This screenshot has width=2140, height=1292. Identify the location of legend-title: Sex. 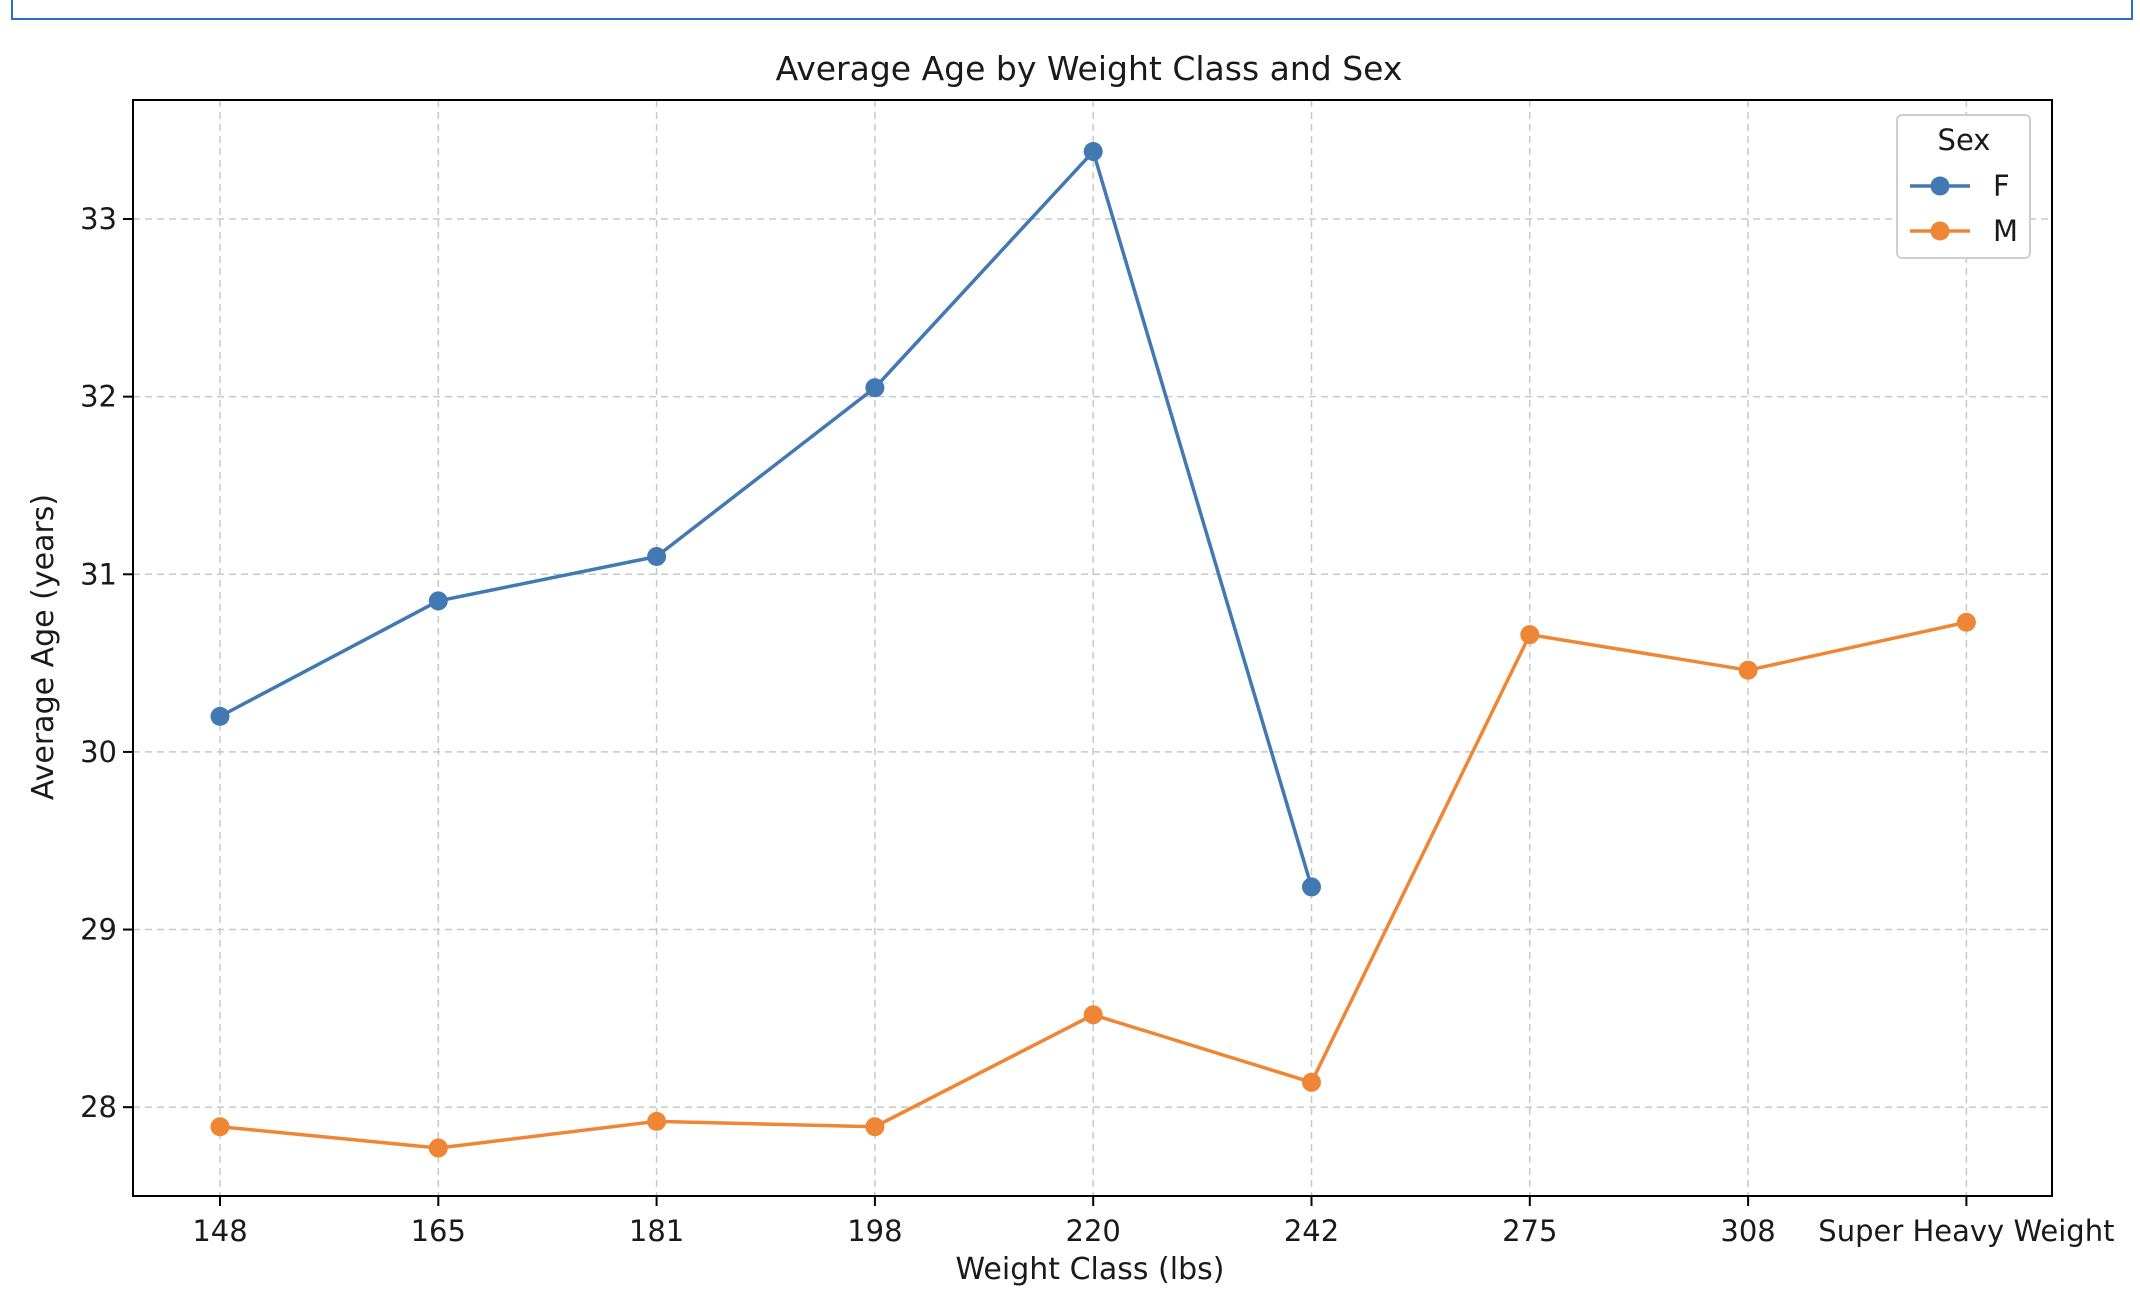
(1964, 140).